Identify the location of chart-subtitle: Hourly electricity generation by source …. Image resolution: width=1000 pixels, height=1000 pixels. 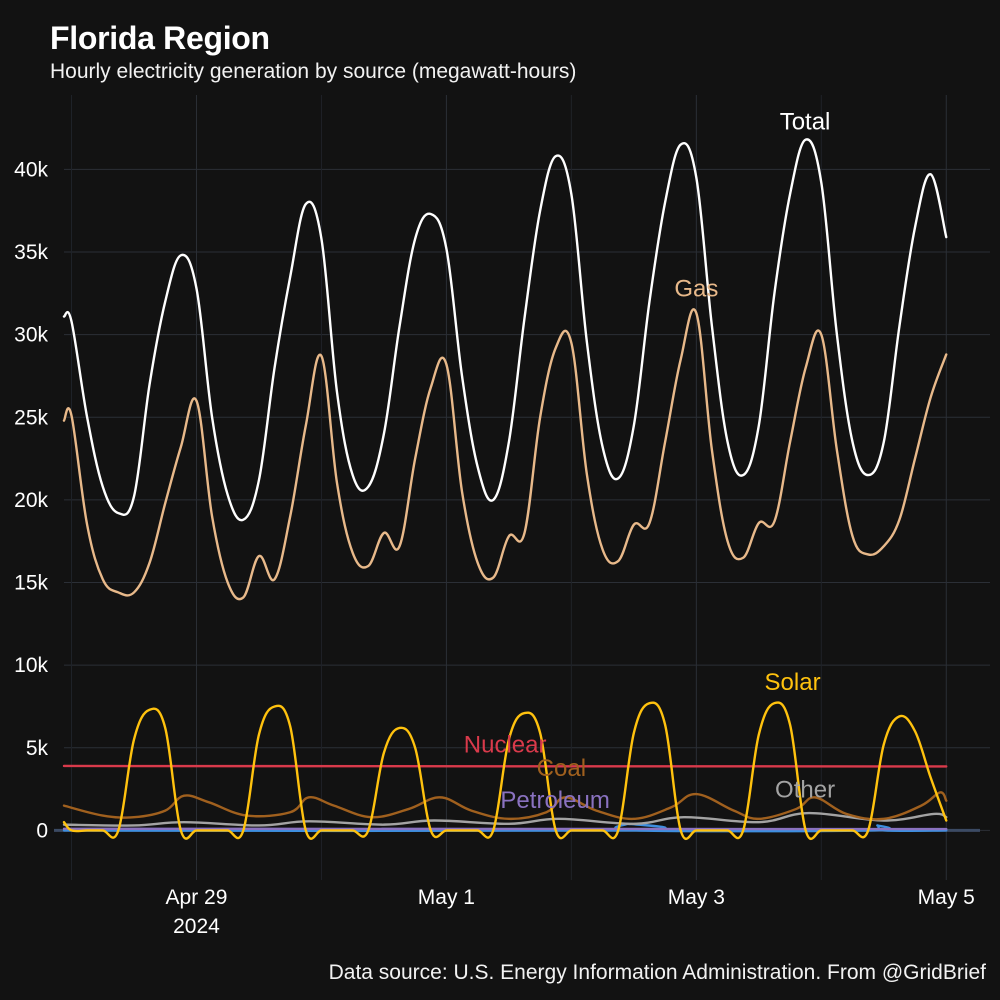
(313, 71).